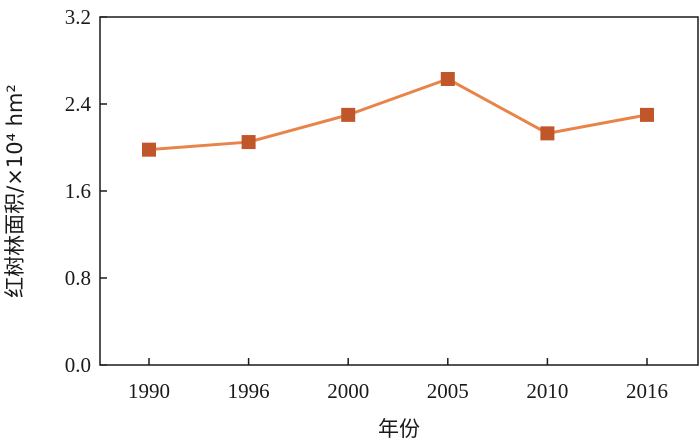 Image resolution: width=700 pixels, height=444 pixels. I want to click on series-line, so click(398, 114).